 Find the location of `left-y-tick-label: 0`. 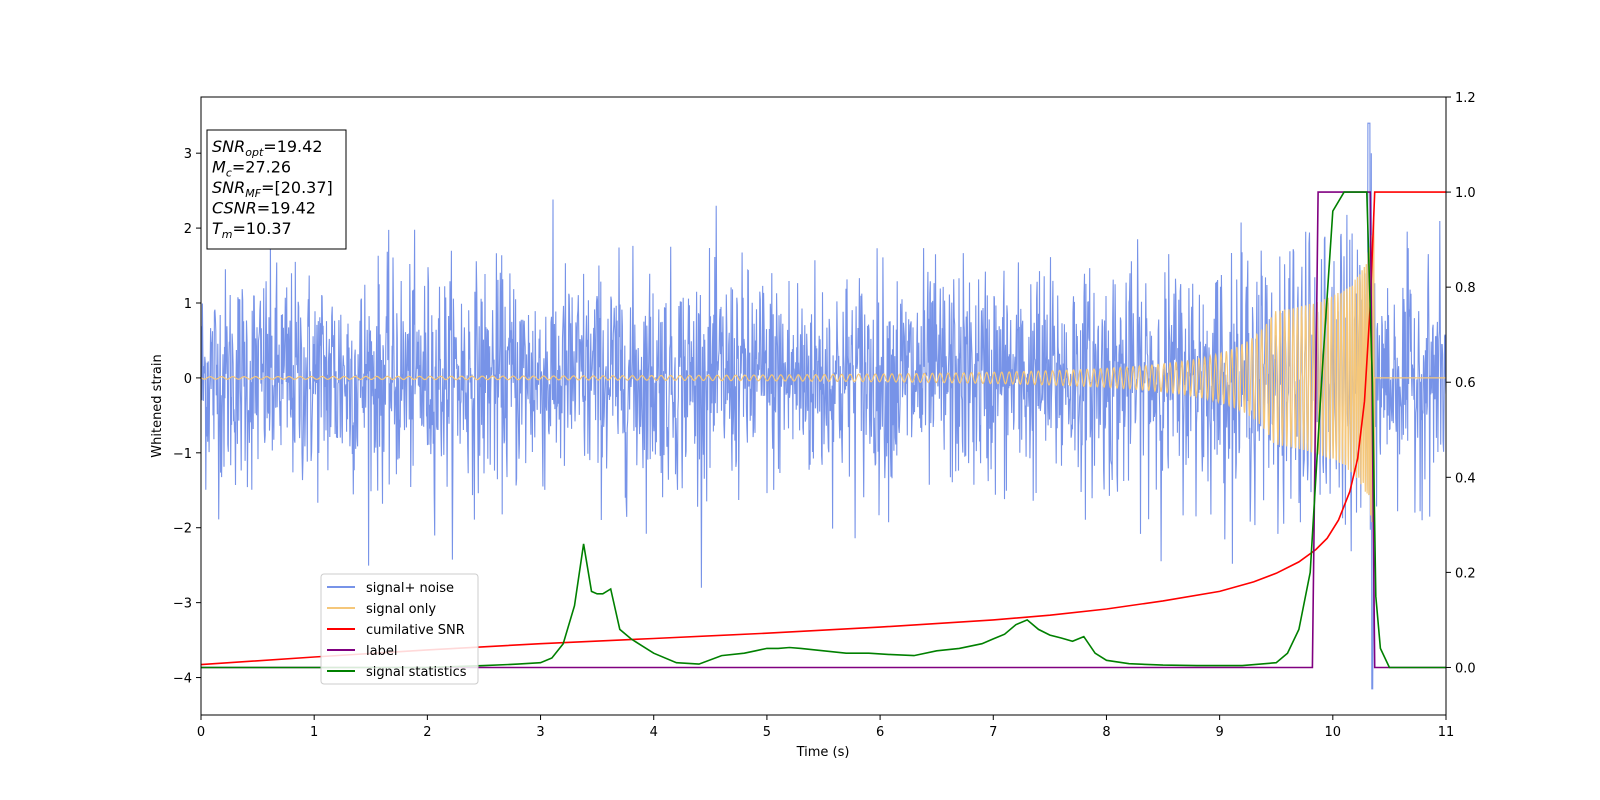

left-y-tick-label: 0 is located at coordinates (188, 379).